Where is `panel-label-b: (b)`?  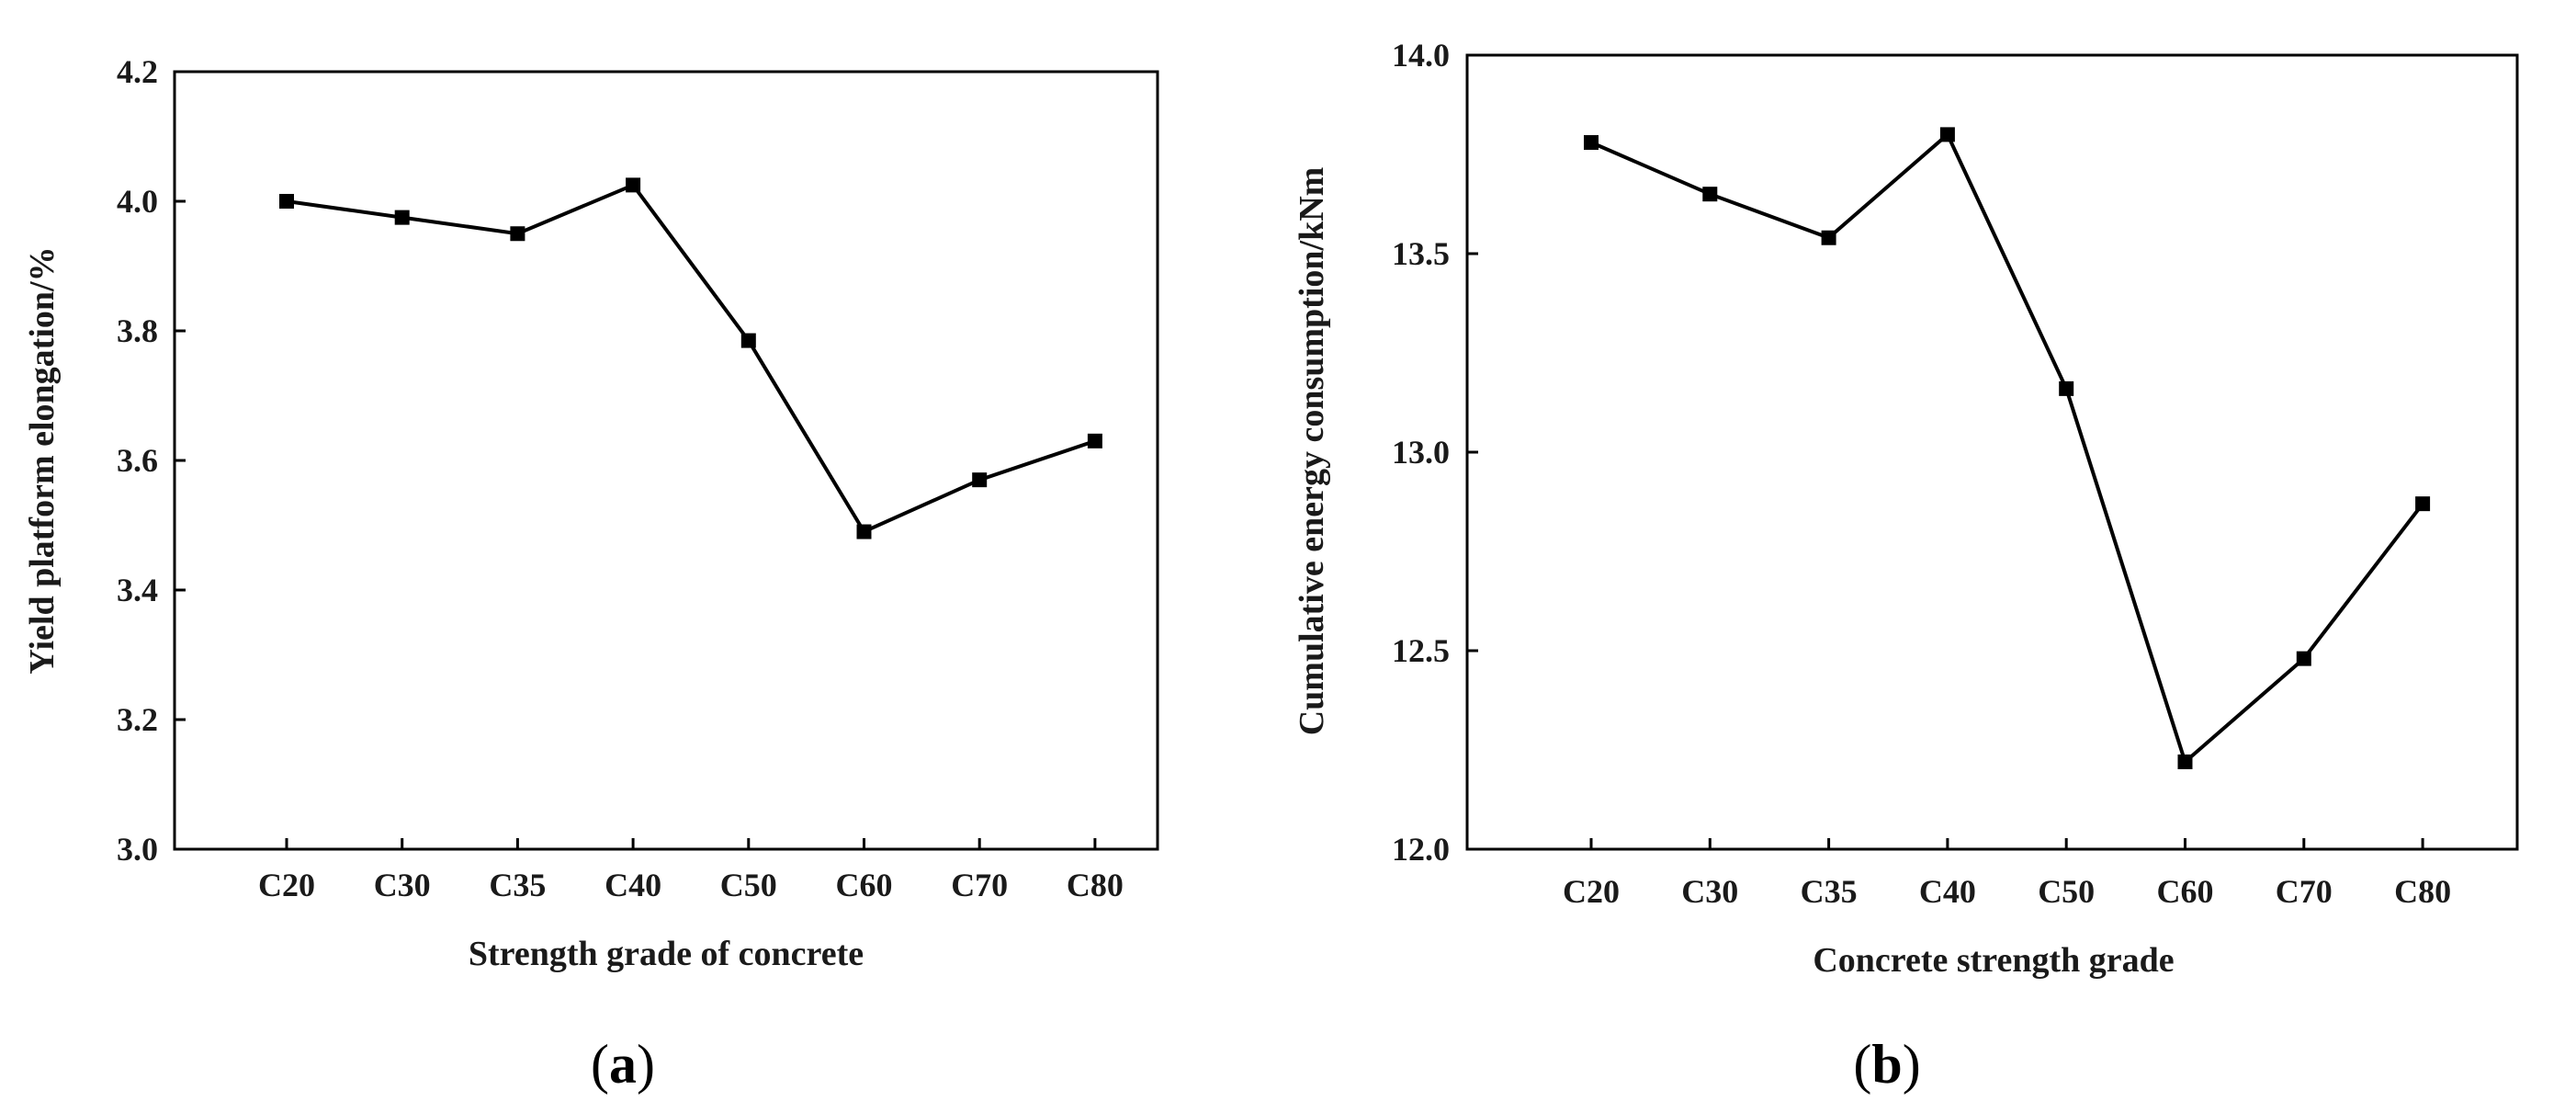 panel-label-b: (b) is located at coordinates (1886, 1064).